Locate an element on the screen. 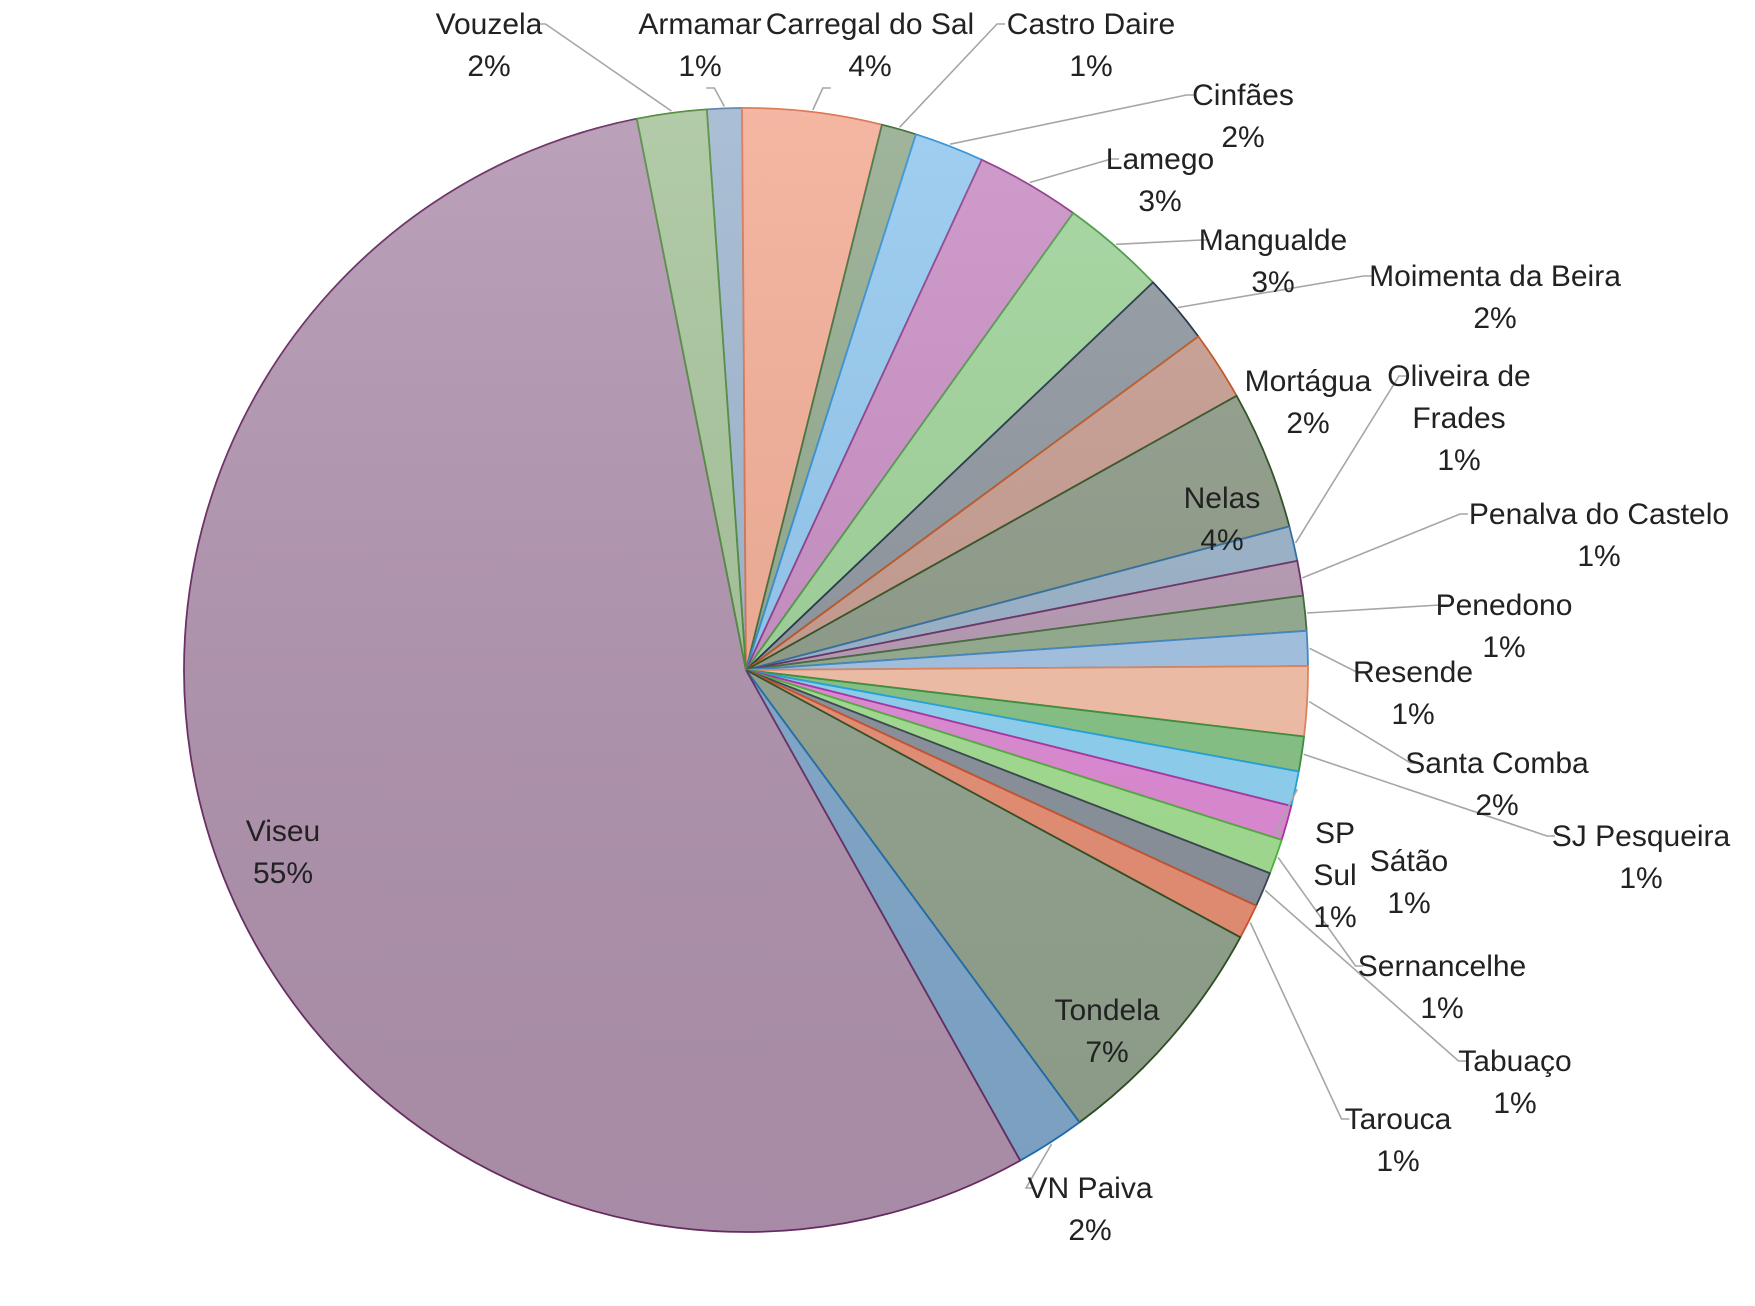  leader-line-resende is located at coordinates (1337, 660).